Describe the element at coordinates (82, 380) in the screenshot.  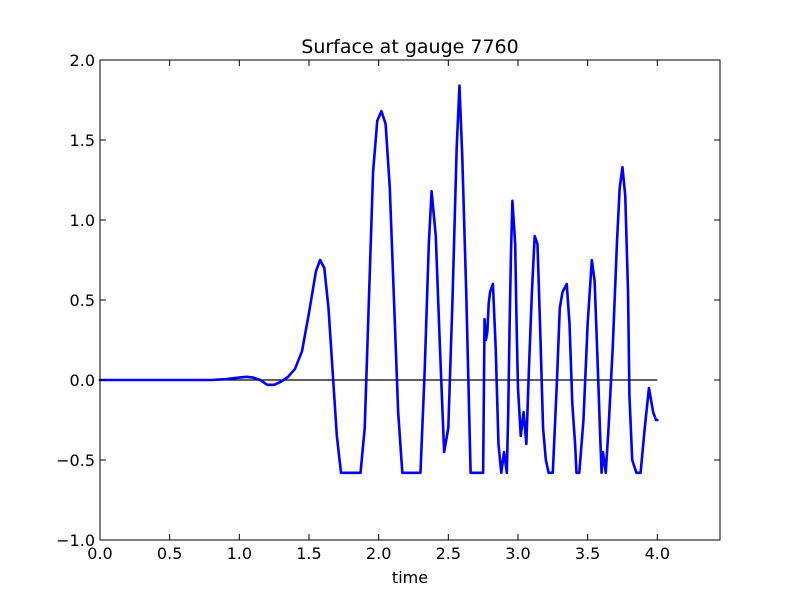
I see `y-tick-label: 0.0` at that location.